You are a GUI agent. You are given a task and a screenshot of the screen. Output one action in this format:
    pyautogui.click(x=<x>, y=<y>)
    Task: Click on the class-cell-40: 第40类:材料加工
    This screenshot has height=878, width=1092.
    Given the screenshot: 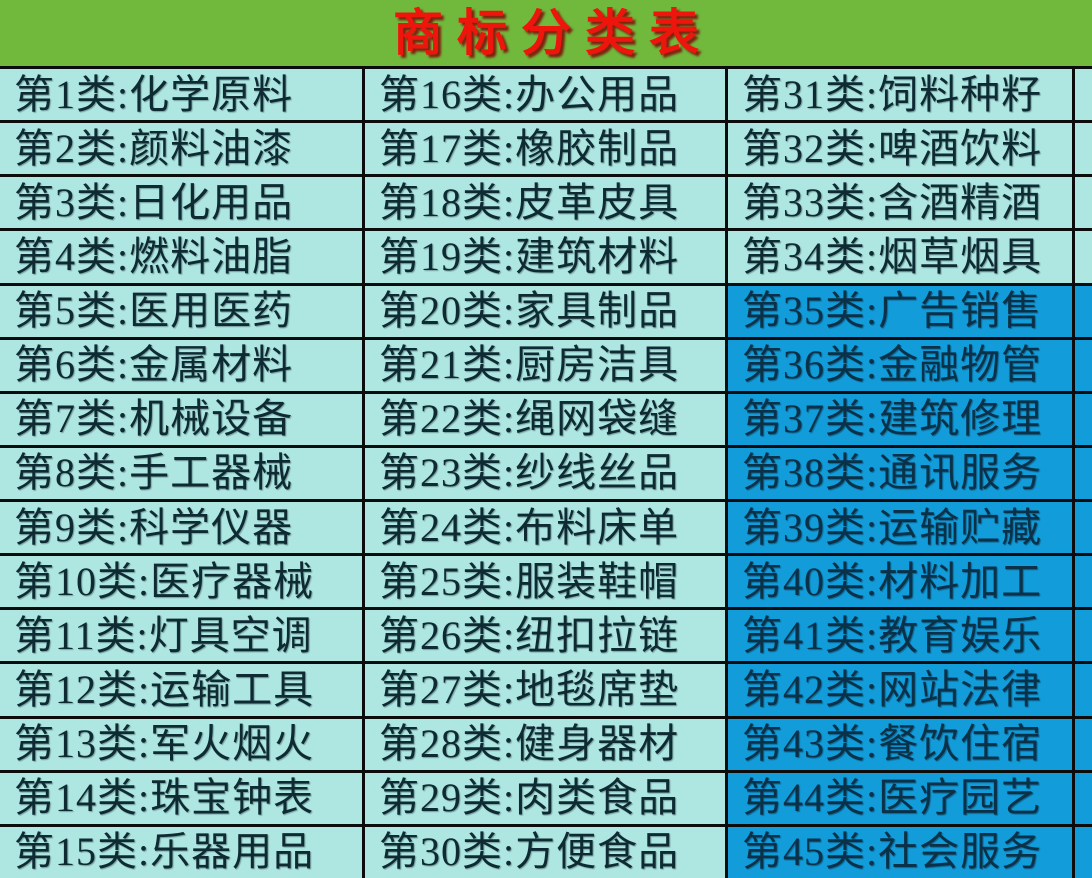 What is the action you would take?
    pyautogui.click(x=900, y=582)
    